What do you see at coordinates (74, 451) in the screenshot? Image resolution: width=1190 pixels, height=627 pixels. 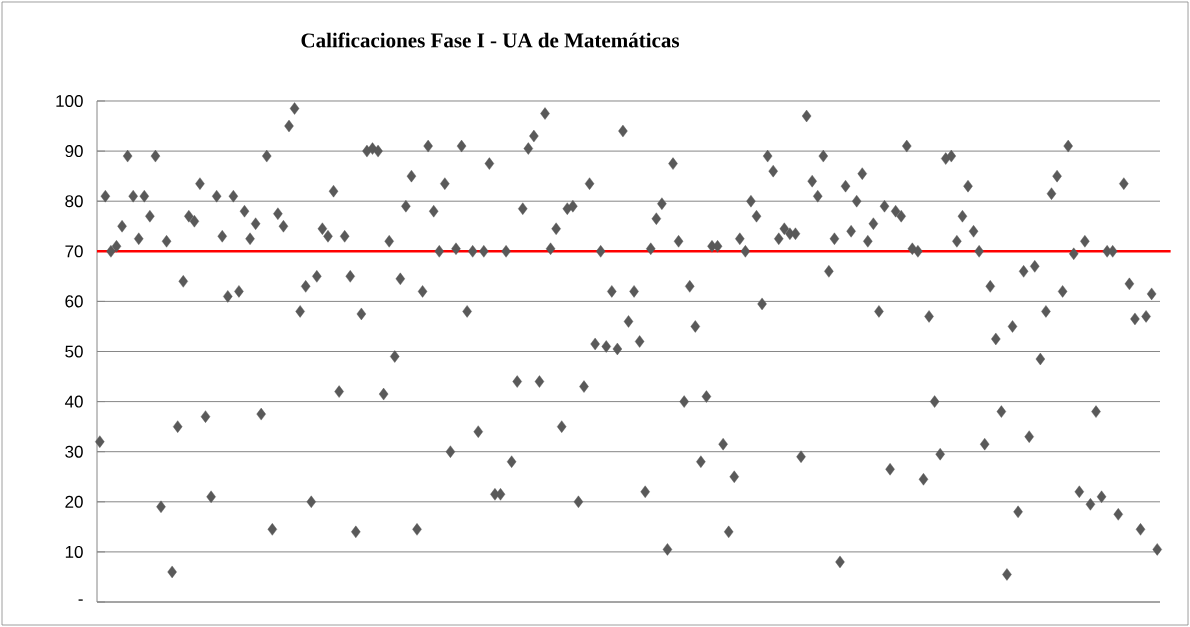 I see `y-tick-label: 30` at bounding box center [74, 451].